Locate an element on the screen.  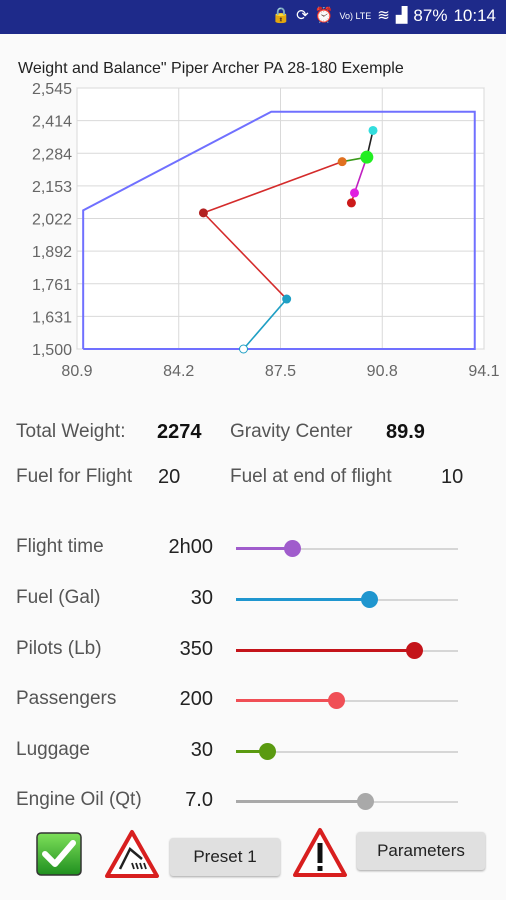
confirm-check-button is located at coordinates (59, 854).